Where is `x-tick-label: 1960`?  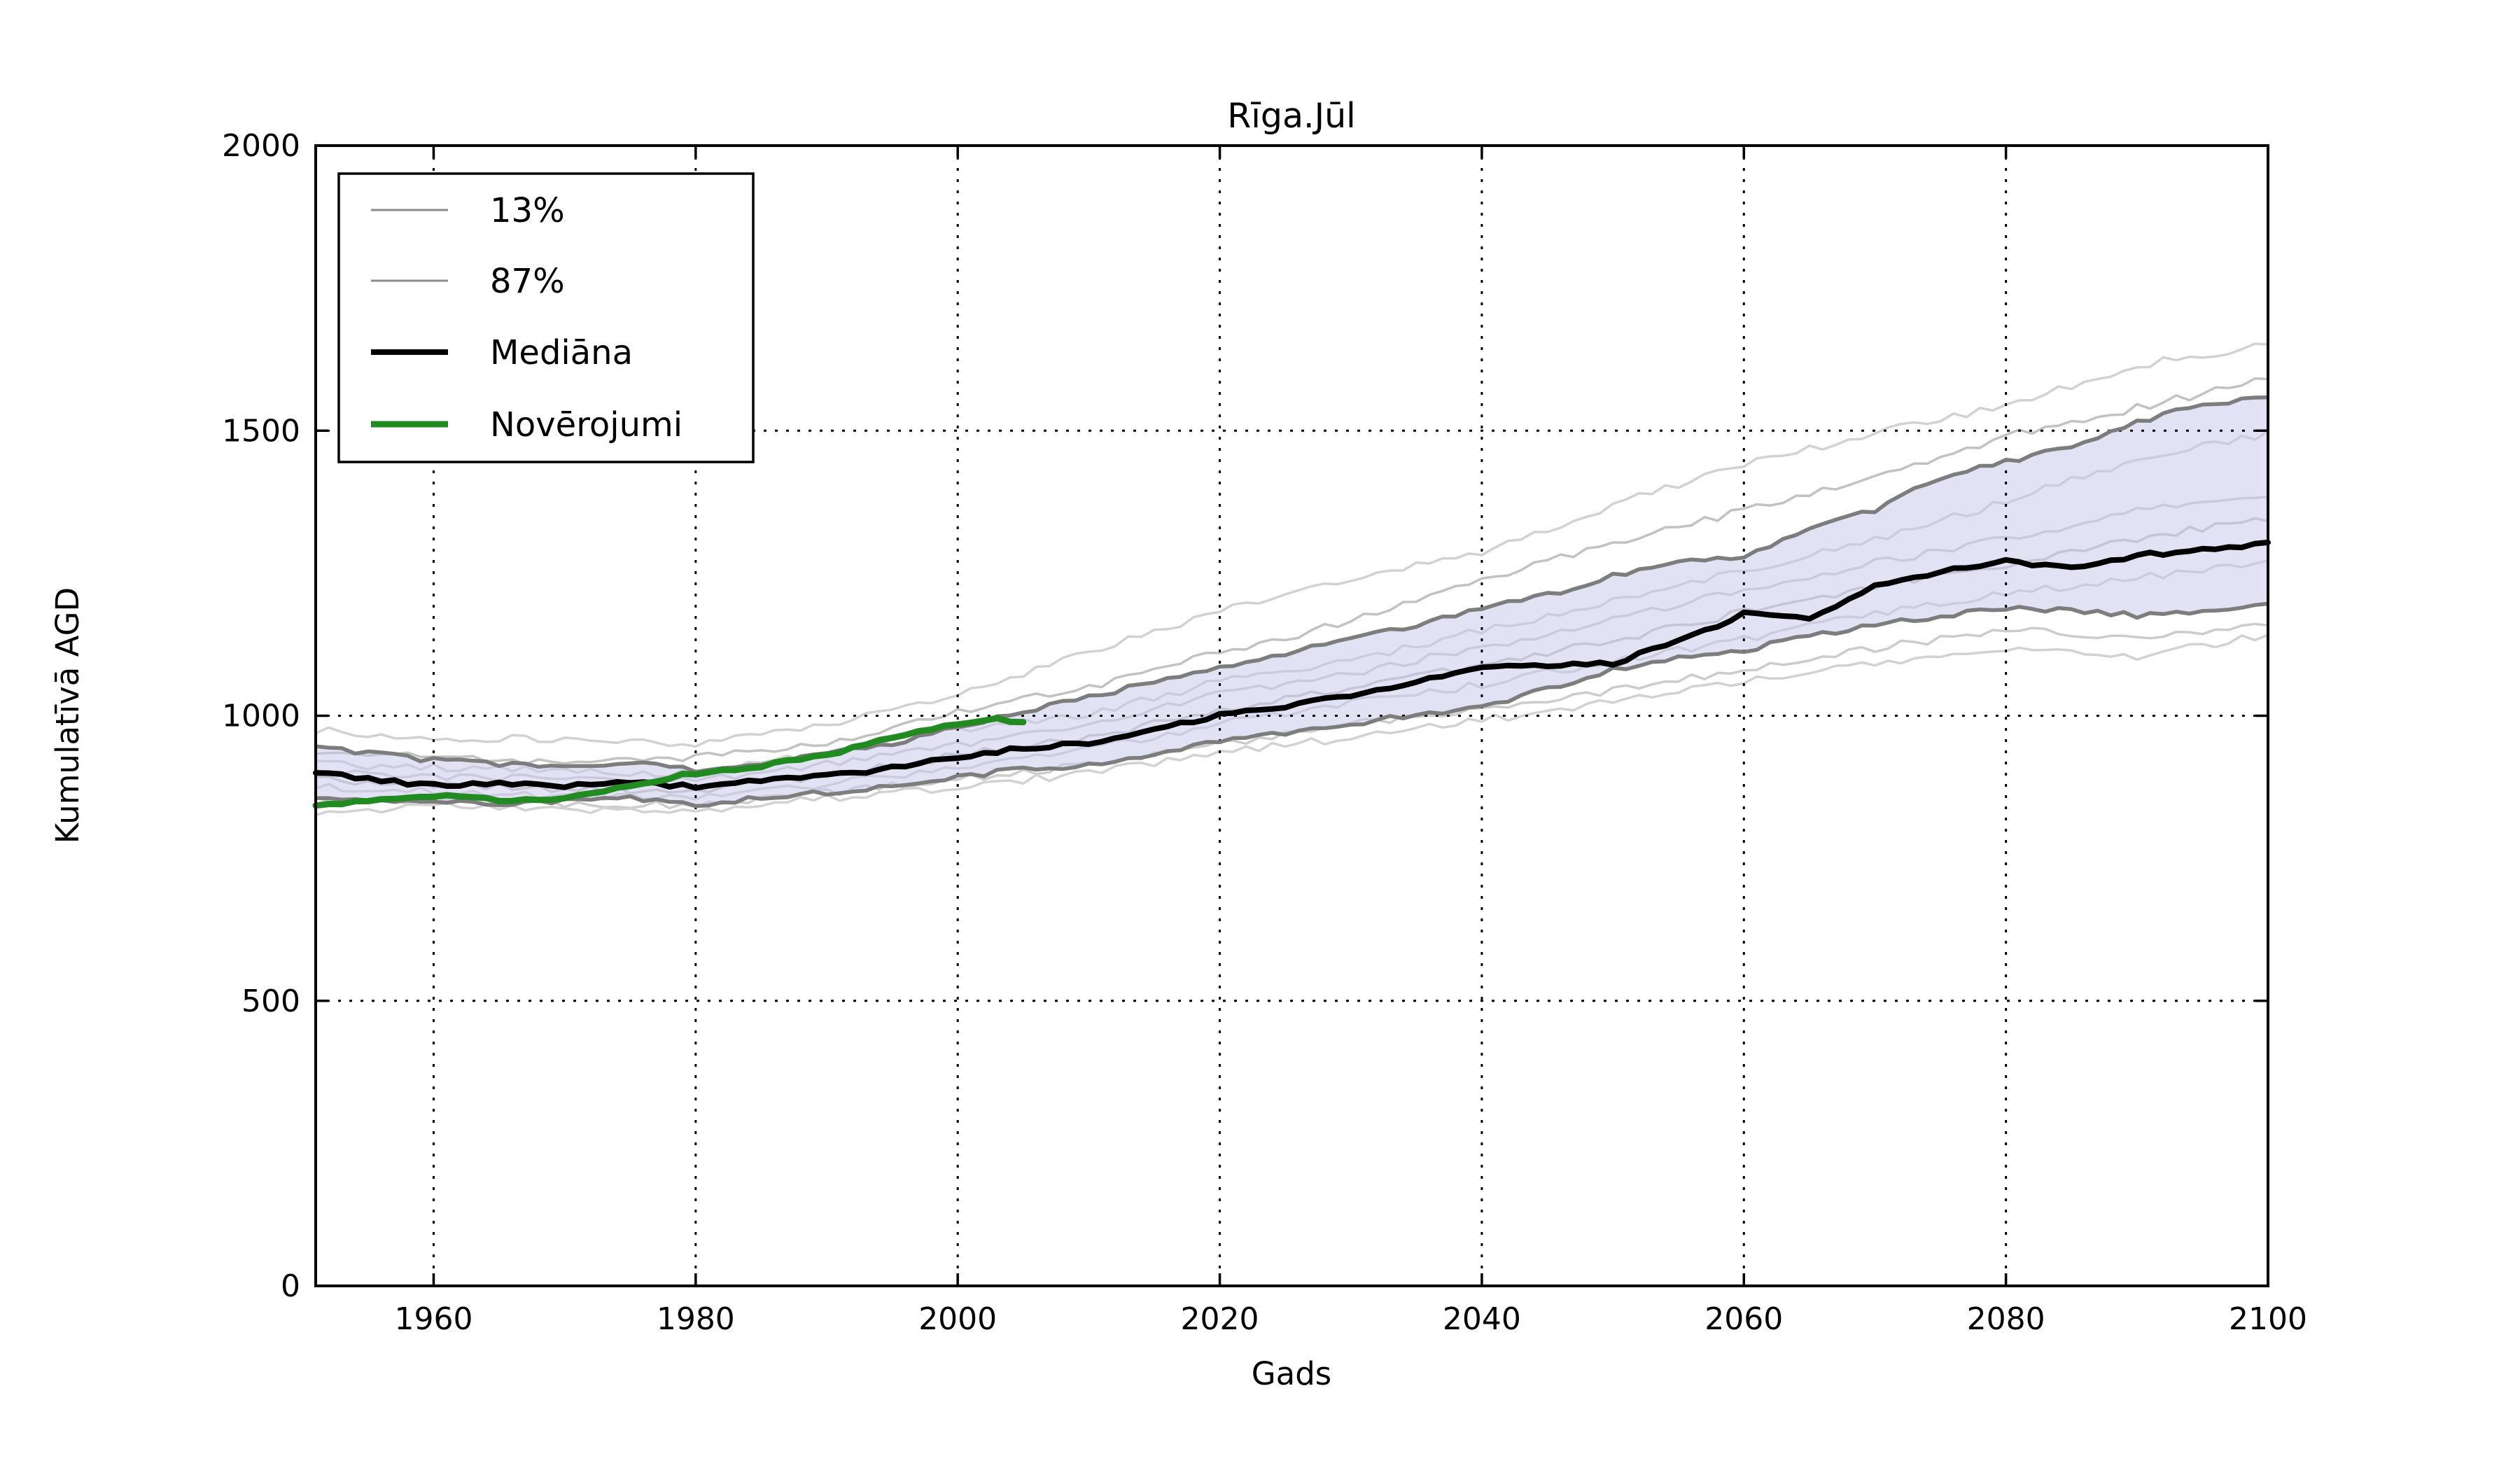 x-tick-label: 1960 is located at coordinates (433, 1319).